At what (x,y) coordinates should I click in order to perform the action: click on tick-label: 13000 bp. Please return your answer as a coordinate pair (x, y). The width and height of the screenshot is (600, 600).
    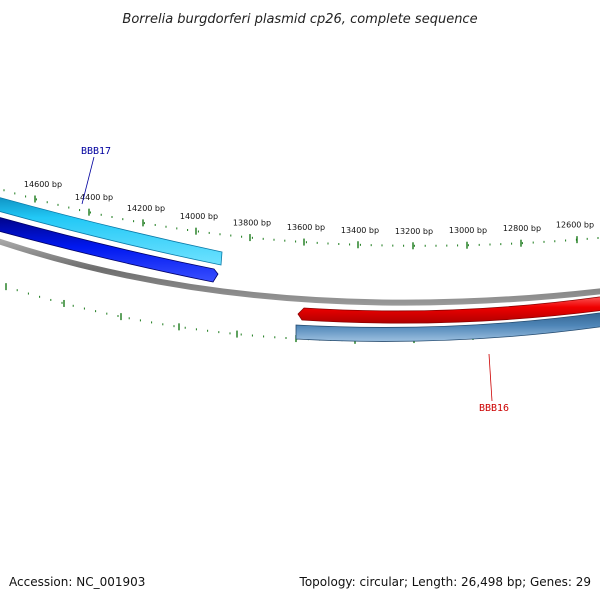
    Looking at the image, I should click on (468, 230).